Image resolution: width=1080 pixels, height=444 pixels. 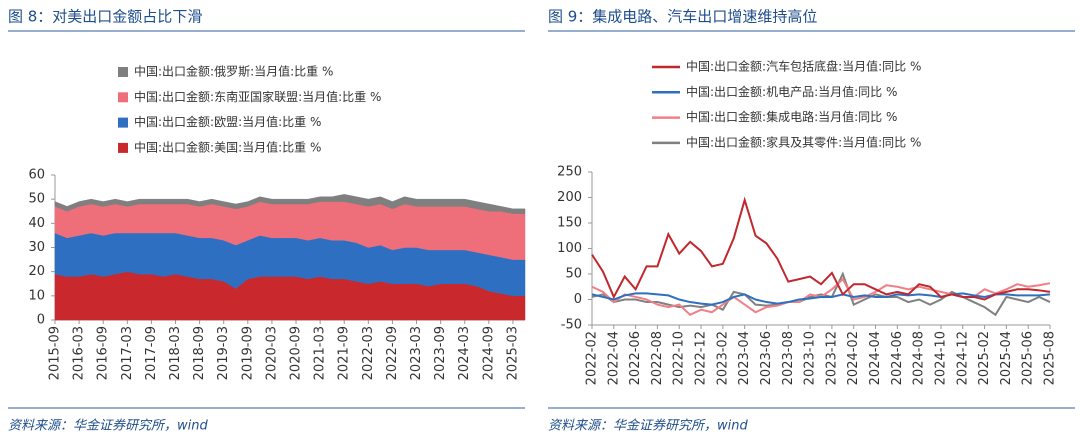 I want to click on x-tick-label: 2023-09, so click(x=440, y=353).